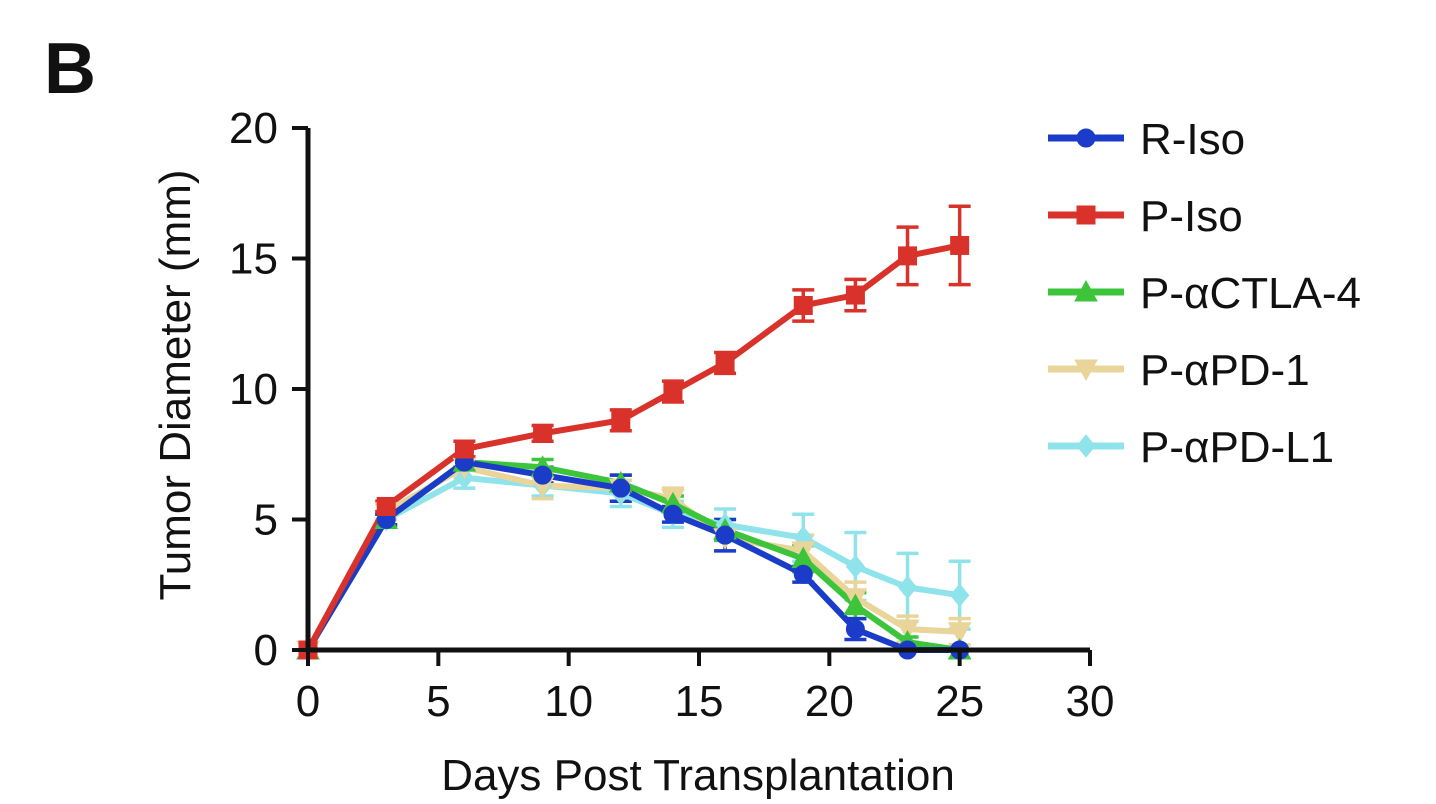  I want to click on legend-item-p-pd-l1: P-αPD-L1, so click(1191, 447).